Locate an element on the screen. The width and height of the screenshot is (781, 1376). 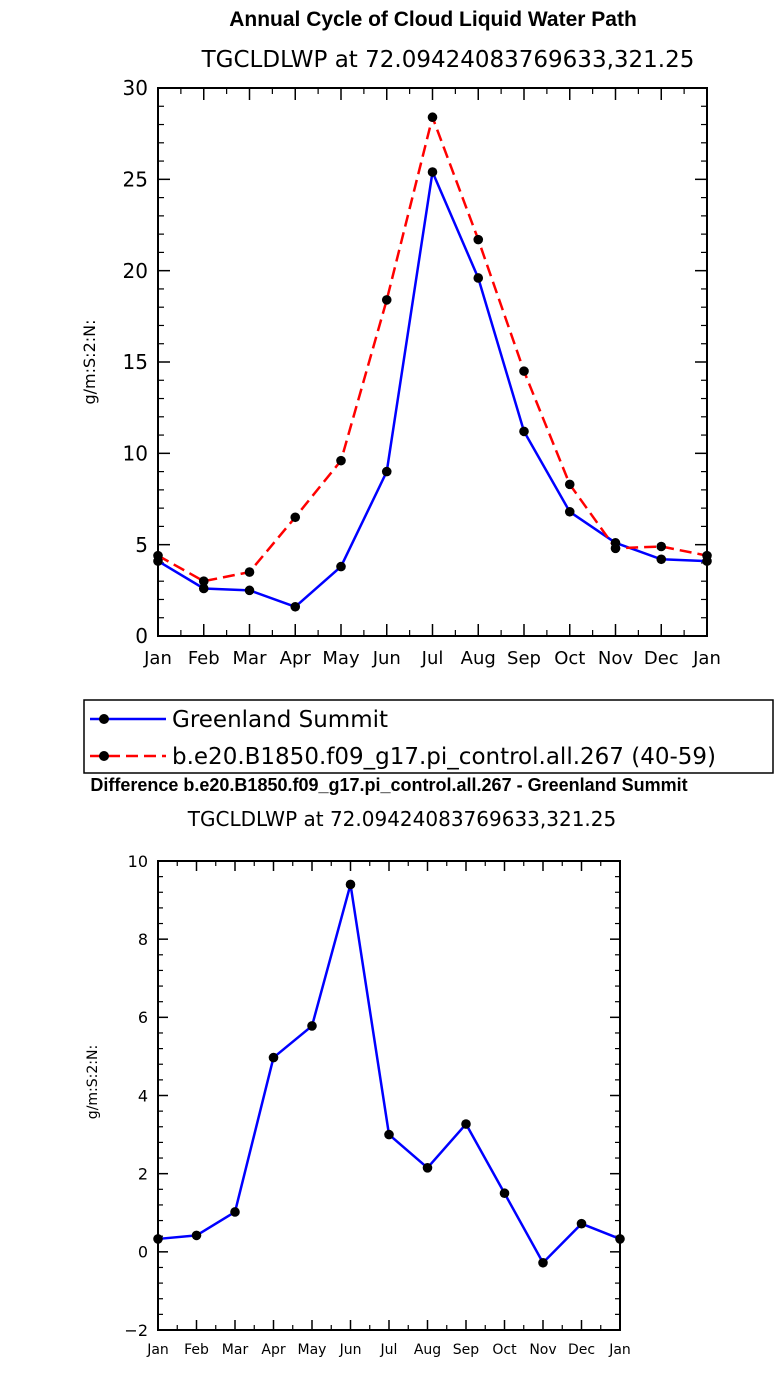
chart1-y-tick-label: 10 is located at coordinates (135, 454).